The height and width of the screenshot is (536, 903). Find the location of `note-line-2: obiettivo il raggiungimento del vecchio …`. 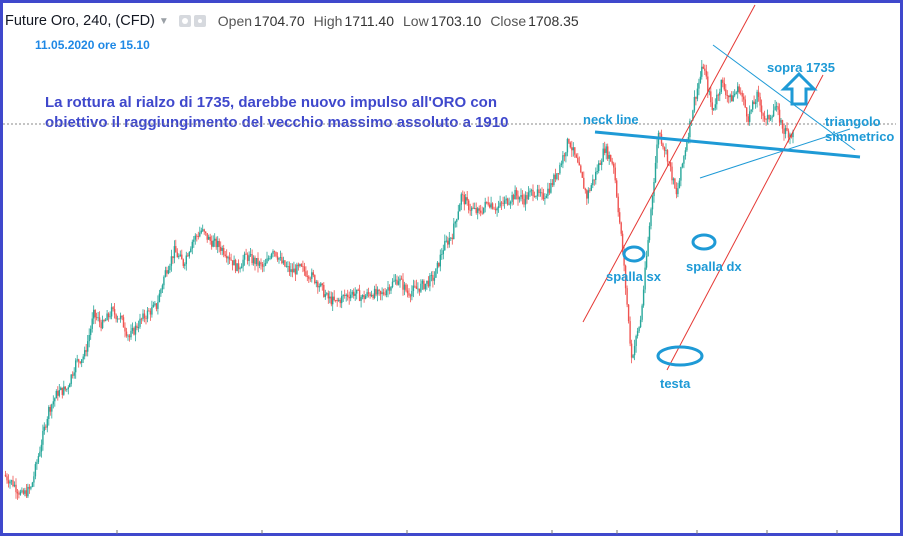

note-line-2: obiettivo il raggiungimento del vecchio … is located at coordinates (277, 122).